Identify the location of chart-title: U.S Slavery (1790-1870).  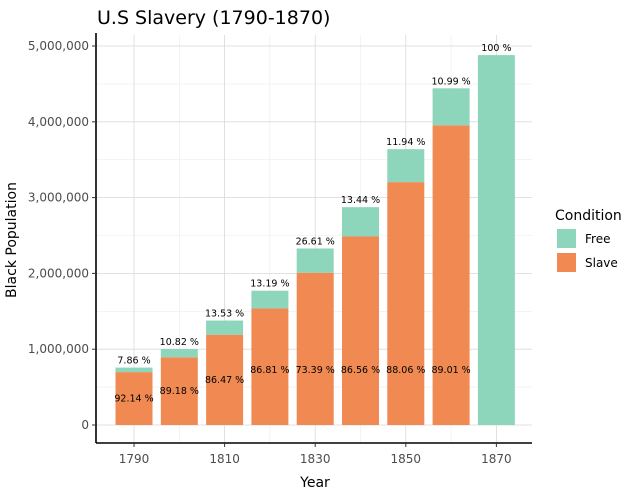
(213, 18).